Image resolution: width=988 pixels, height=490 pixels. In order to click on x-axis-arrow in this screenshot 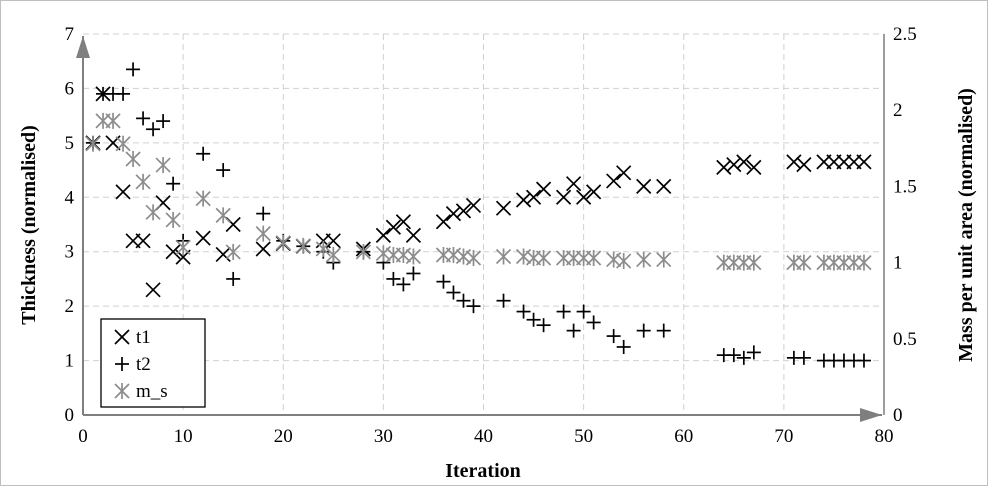, I will do `click(871, 415)`.